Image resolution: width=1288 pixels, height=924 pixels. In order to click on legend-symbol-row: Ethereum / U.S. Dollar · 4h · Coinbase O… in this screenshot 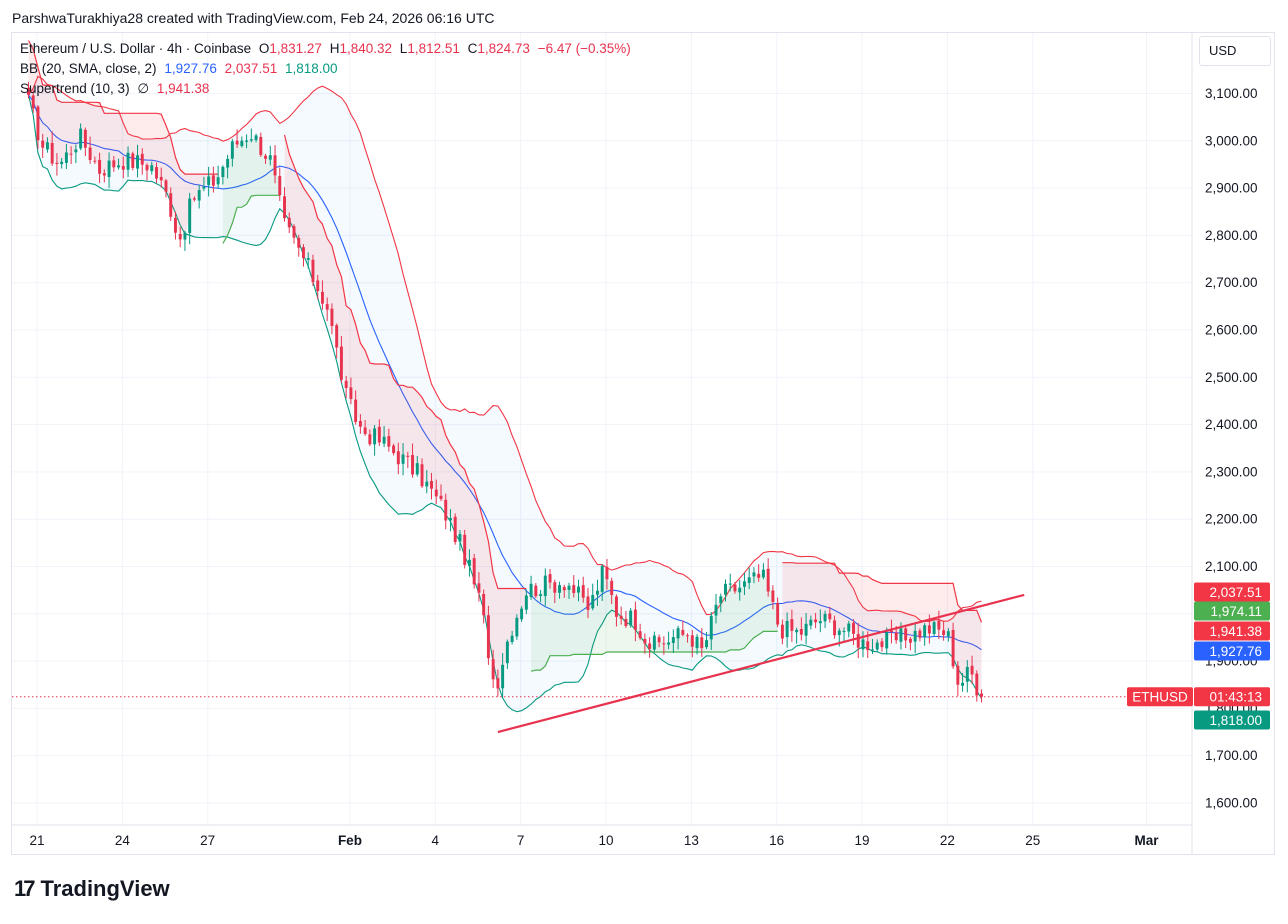, I will do `click(327, 48)`.